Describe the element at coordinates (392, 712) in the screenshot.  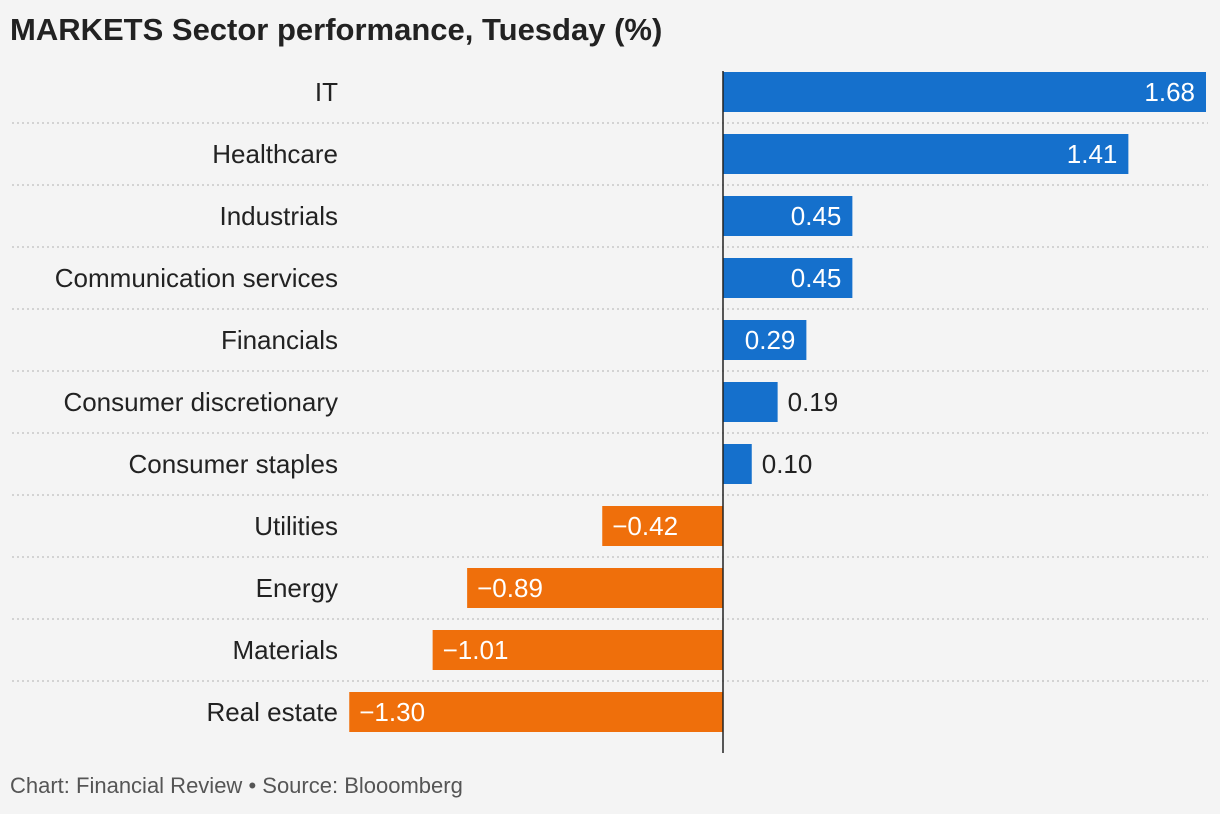
I see `value-label: −1.30` at that location.